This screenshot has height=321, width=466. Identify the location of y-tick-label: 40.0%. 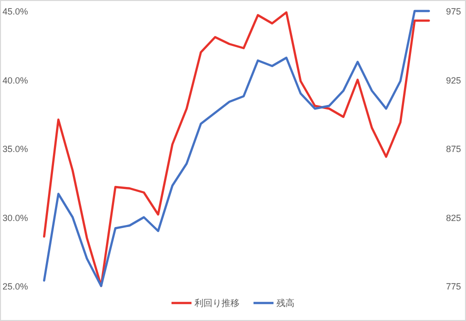
(15, 80).